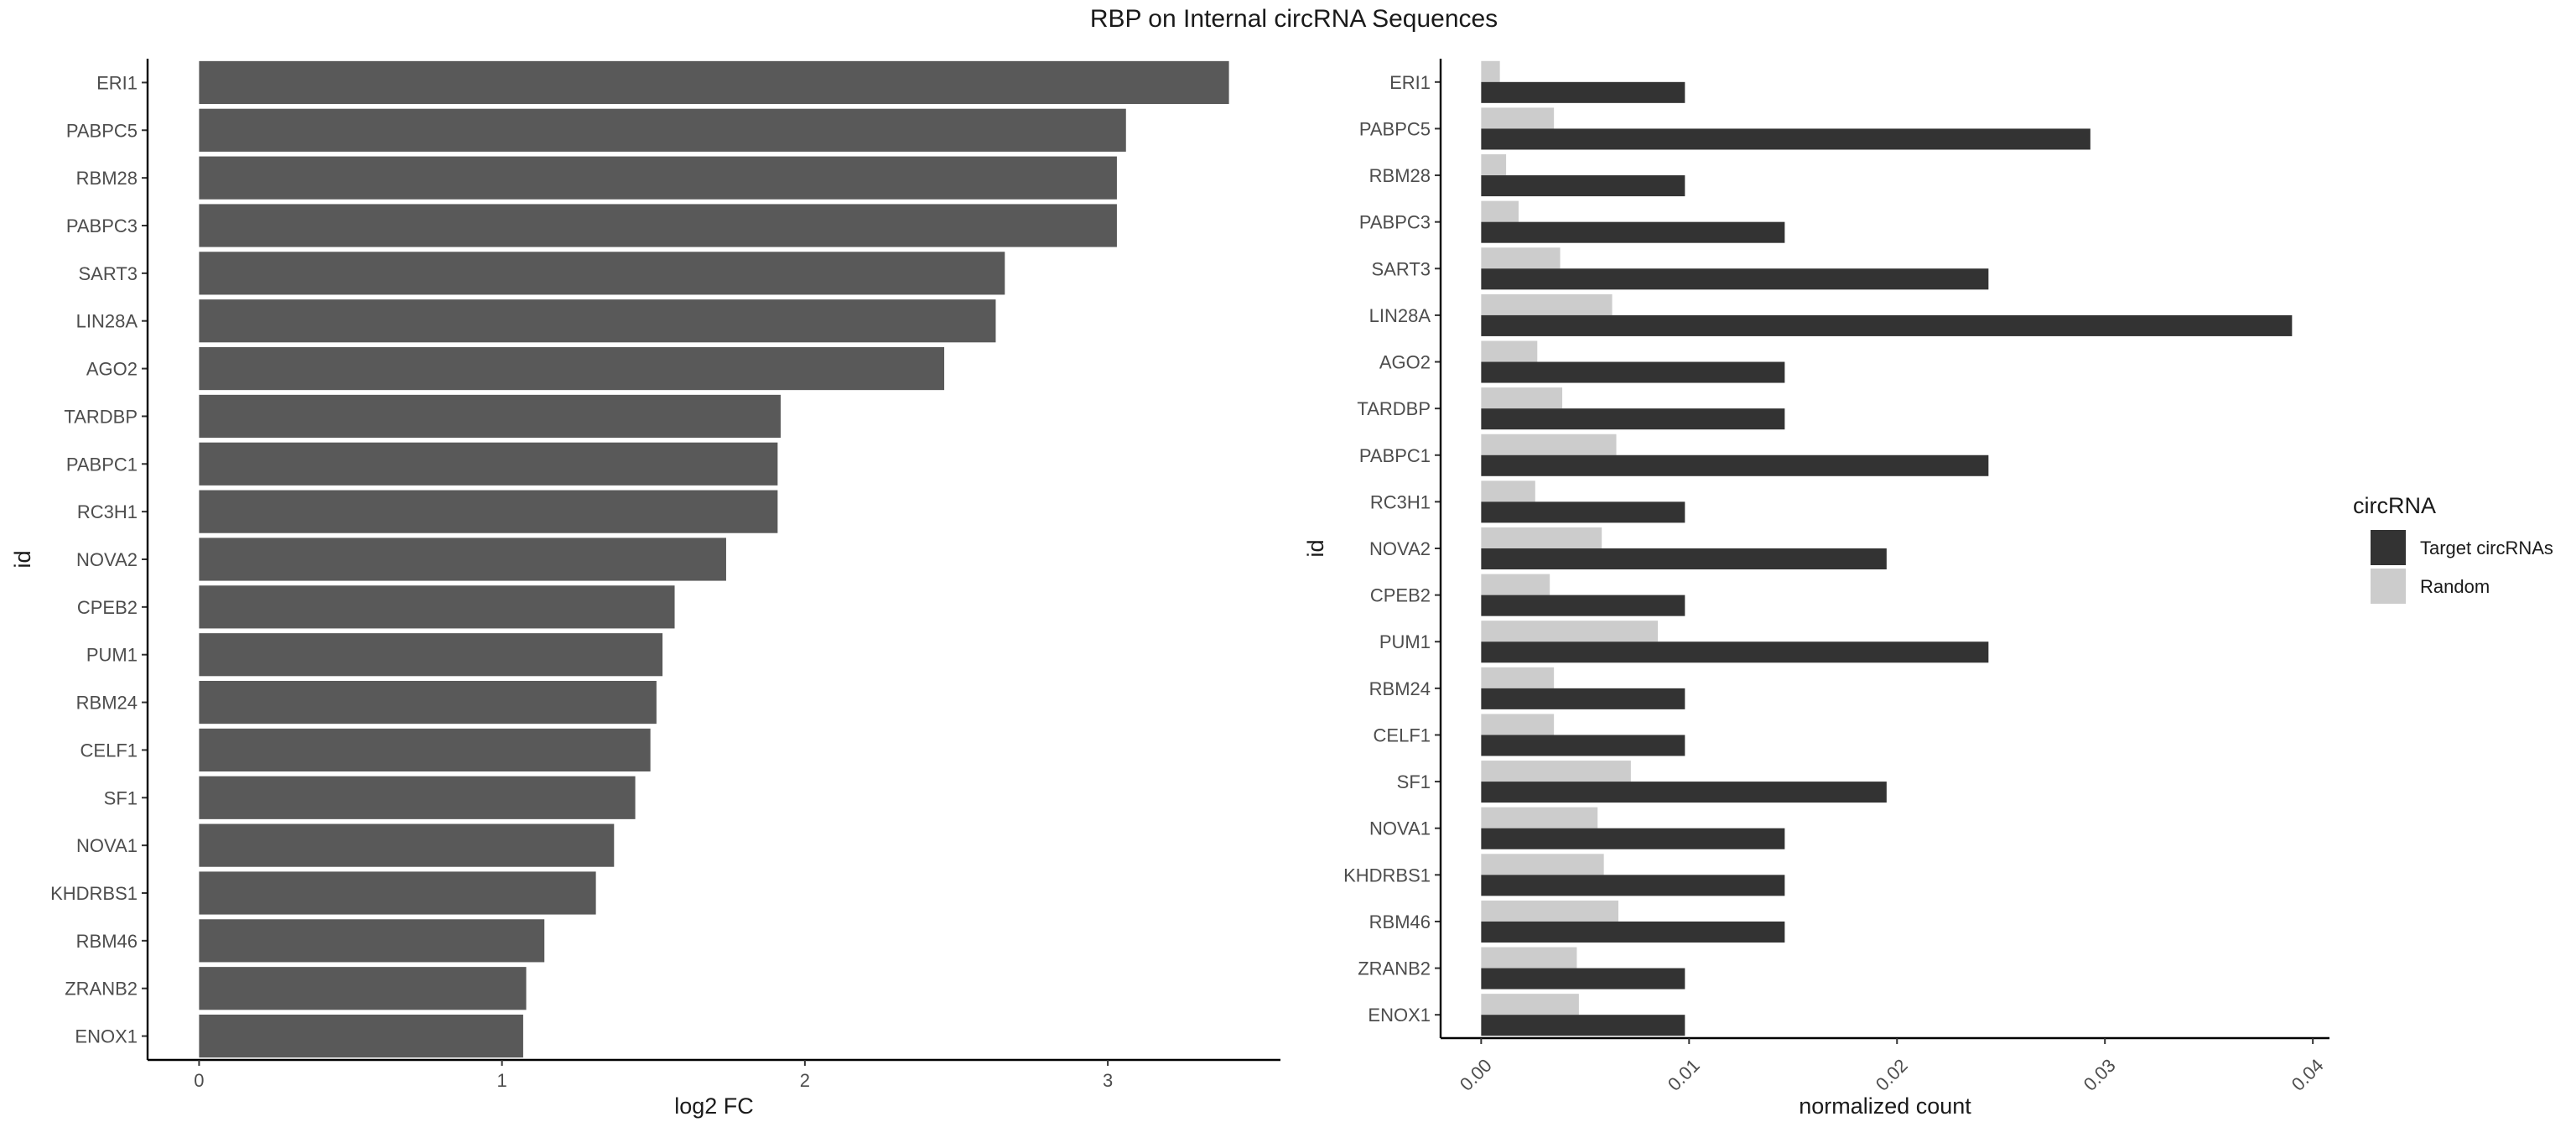 The width and height of the screenshot is (2576, 1127). I want to click on y-tick-label-ago2: AGO2, so click(112, 369).